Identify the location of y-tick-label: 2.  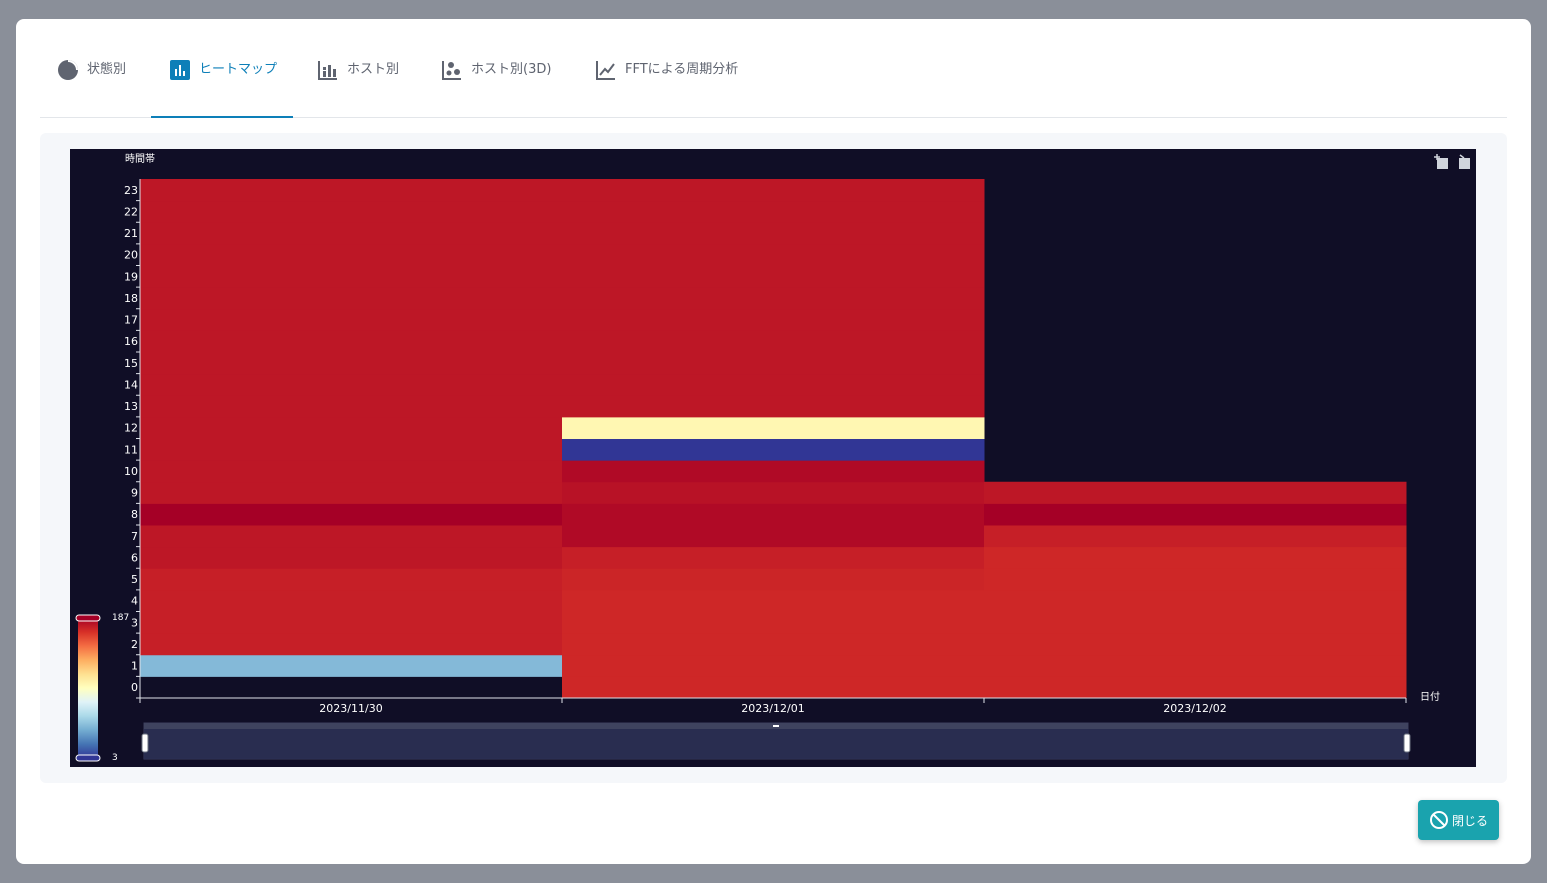
(134, 644).